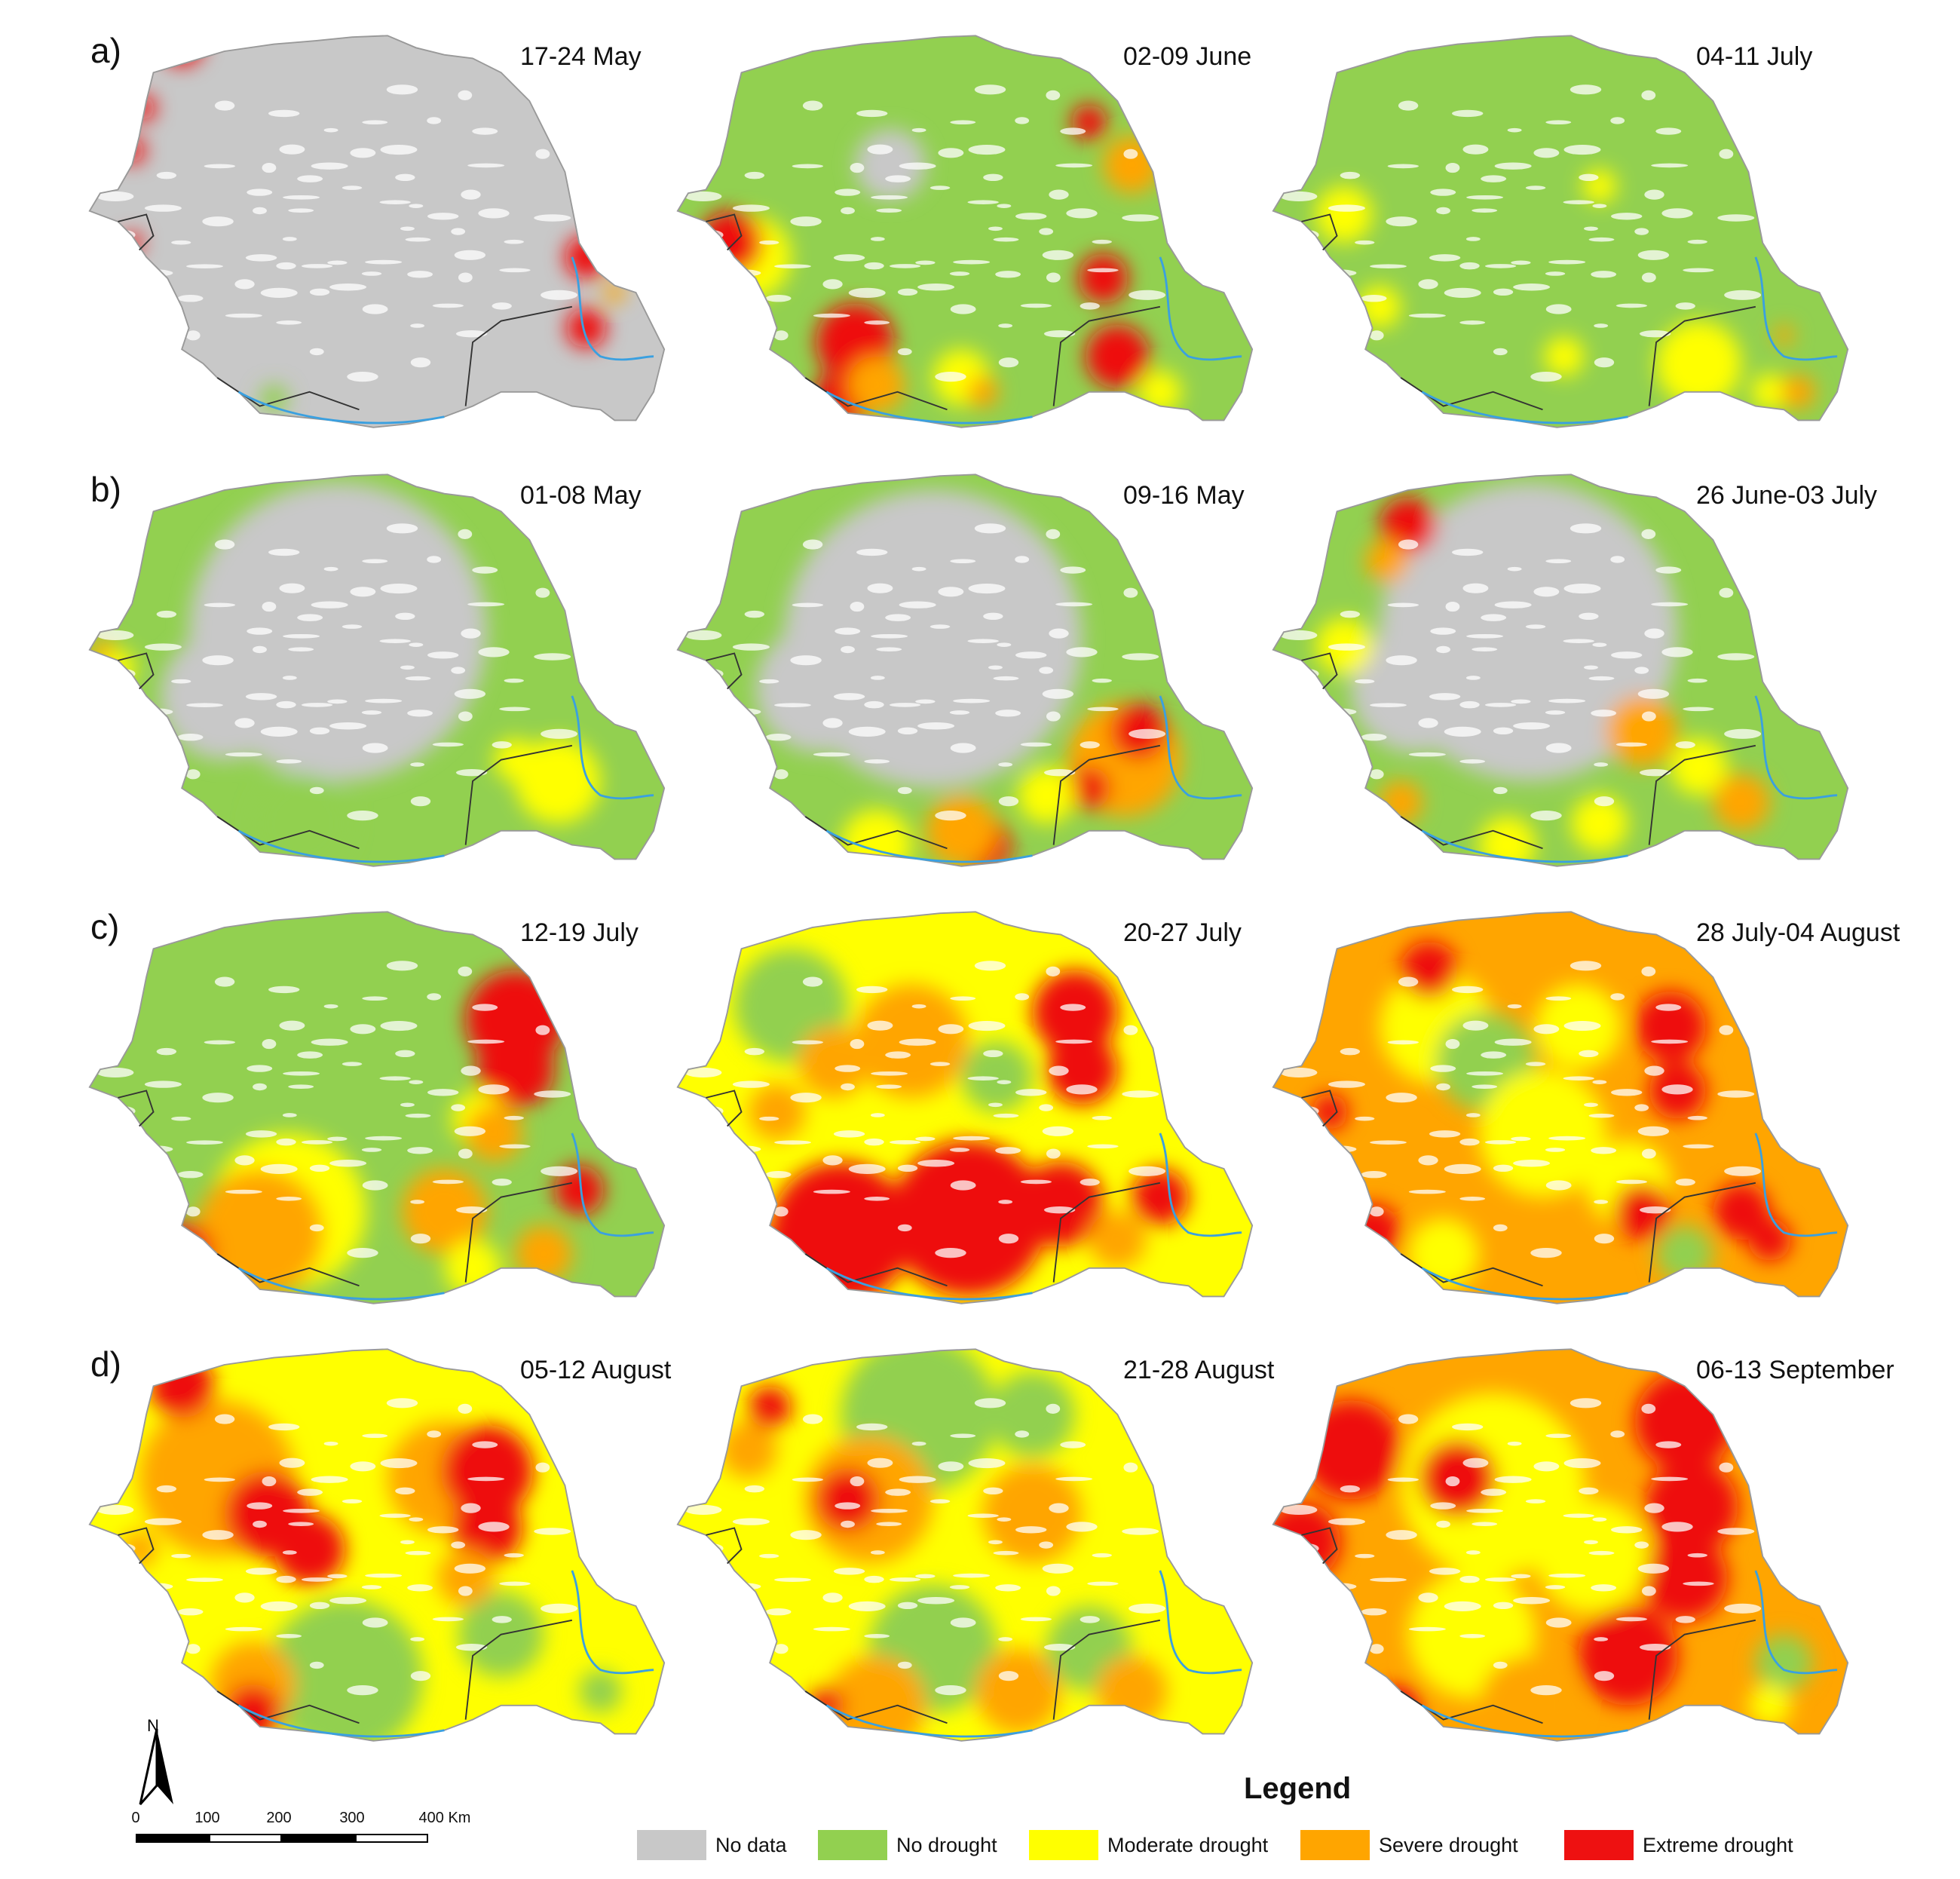 Image resolution: width=1960 pixels, height=1879 pixels. What do you see at coordinates (1298, 1788) in the screenshot?
I see `legend-title: Legend` at bounding box center [1298, 1788].